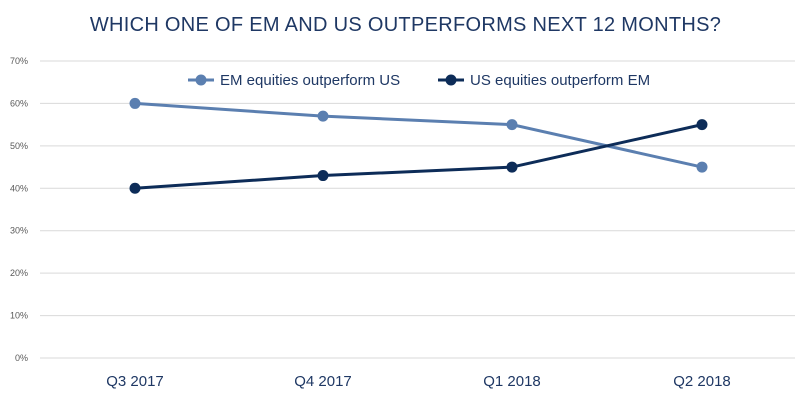 This screenshot has width=811, height=401. Describe the element at coordinates (323, 381) in the screenshot. I see `x-tick-label: Q4 2017` at that location.